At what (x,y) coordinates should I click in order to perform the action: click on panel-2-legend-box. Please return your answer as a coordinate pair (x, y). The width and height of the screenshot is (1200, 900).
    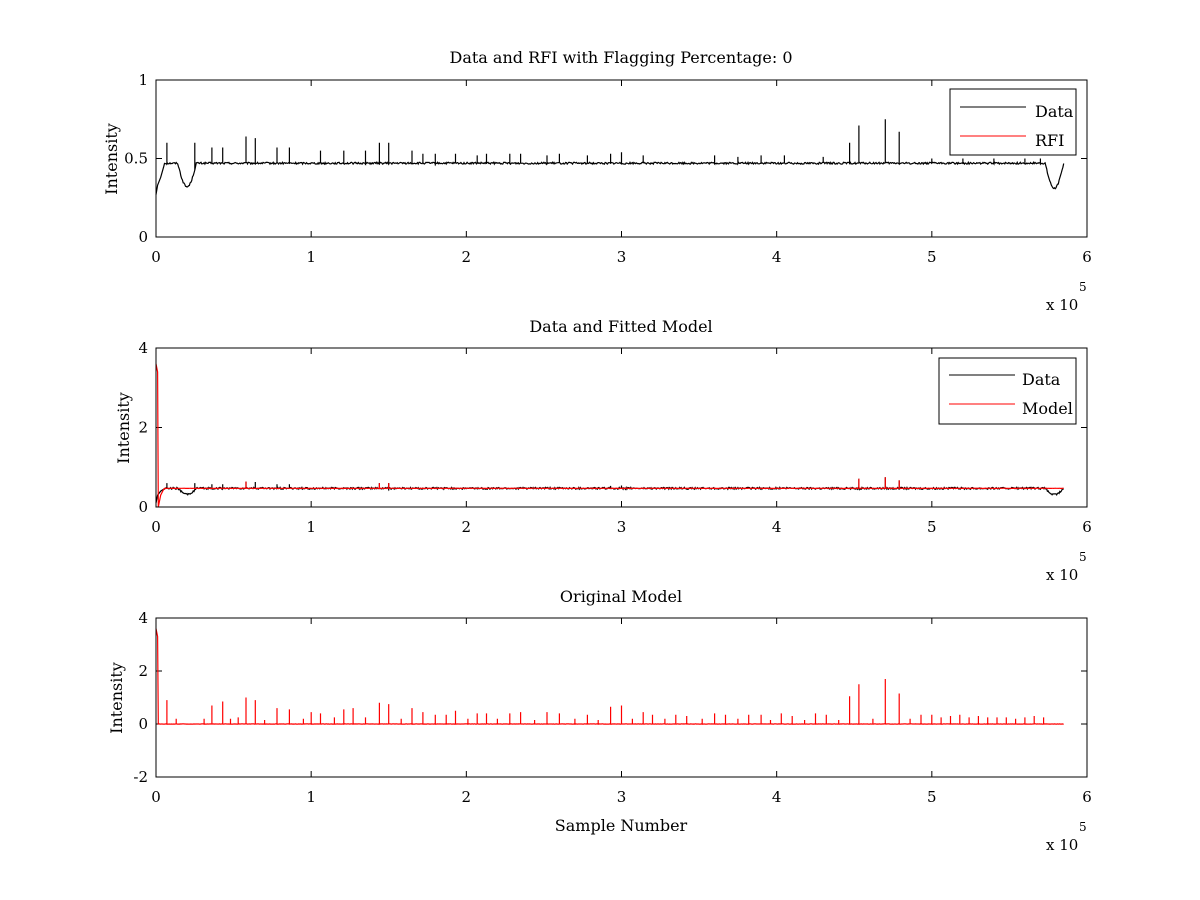
    Looking at the image, I should click on (1007, 391).